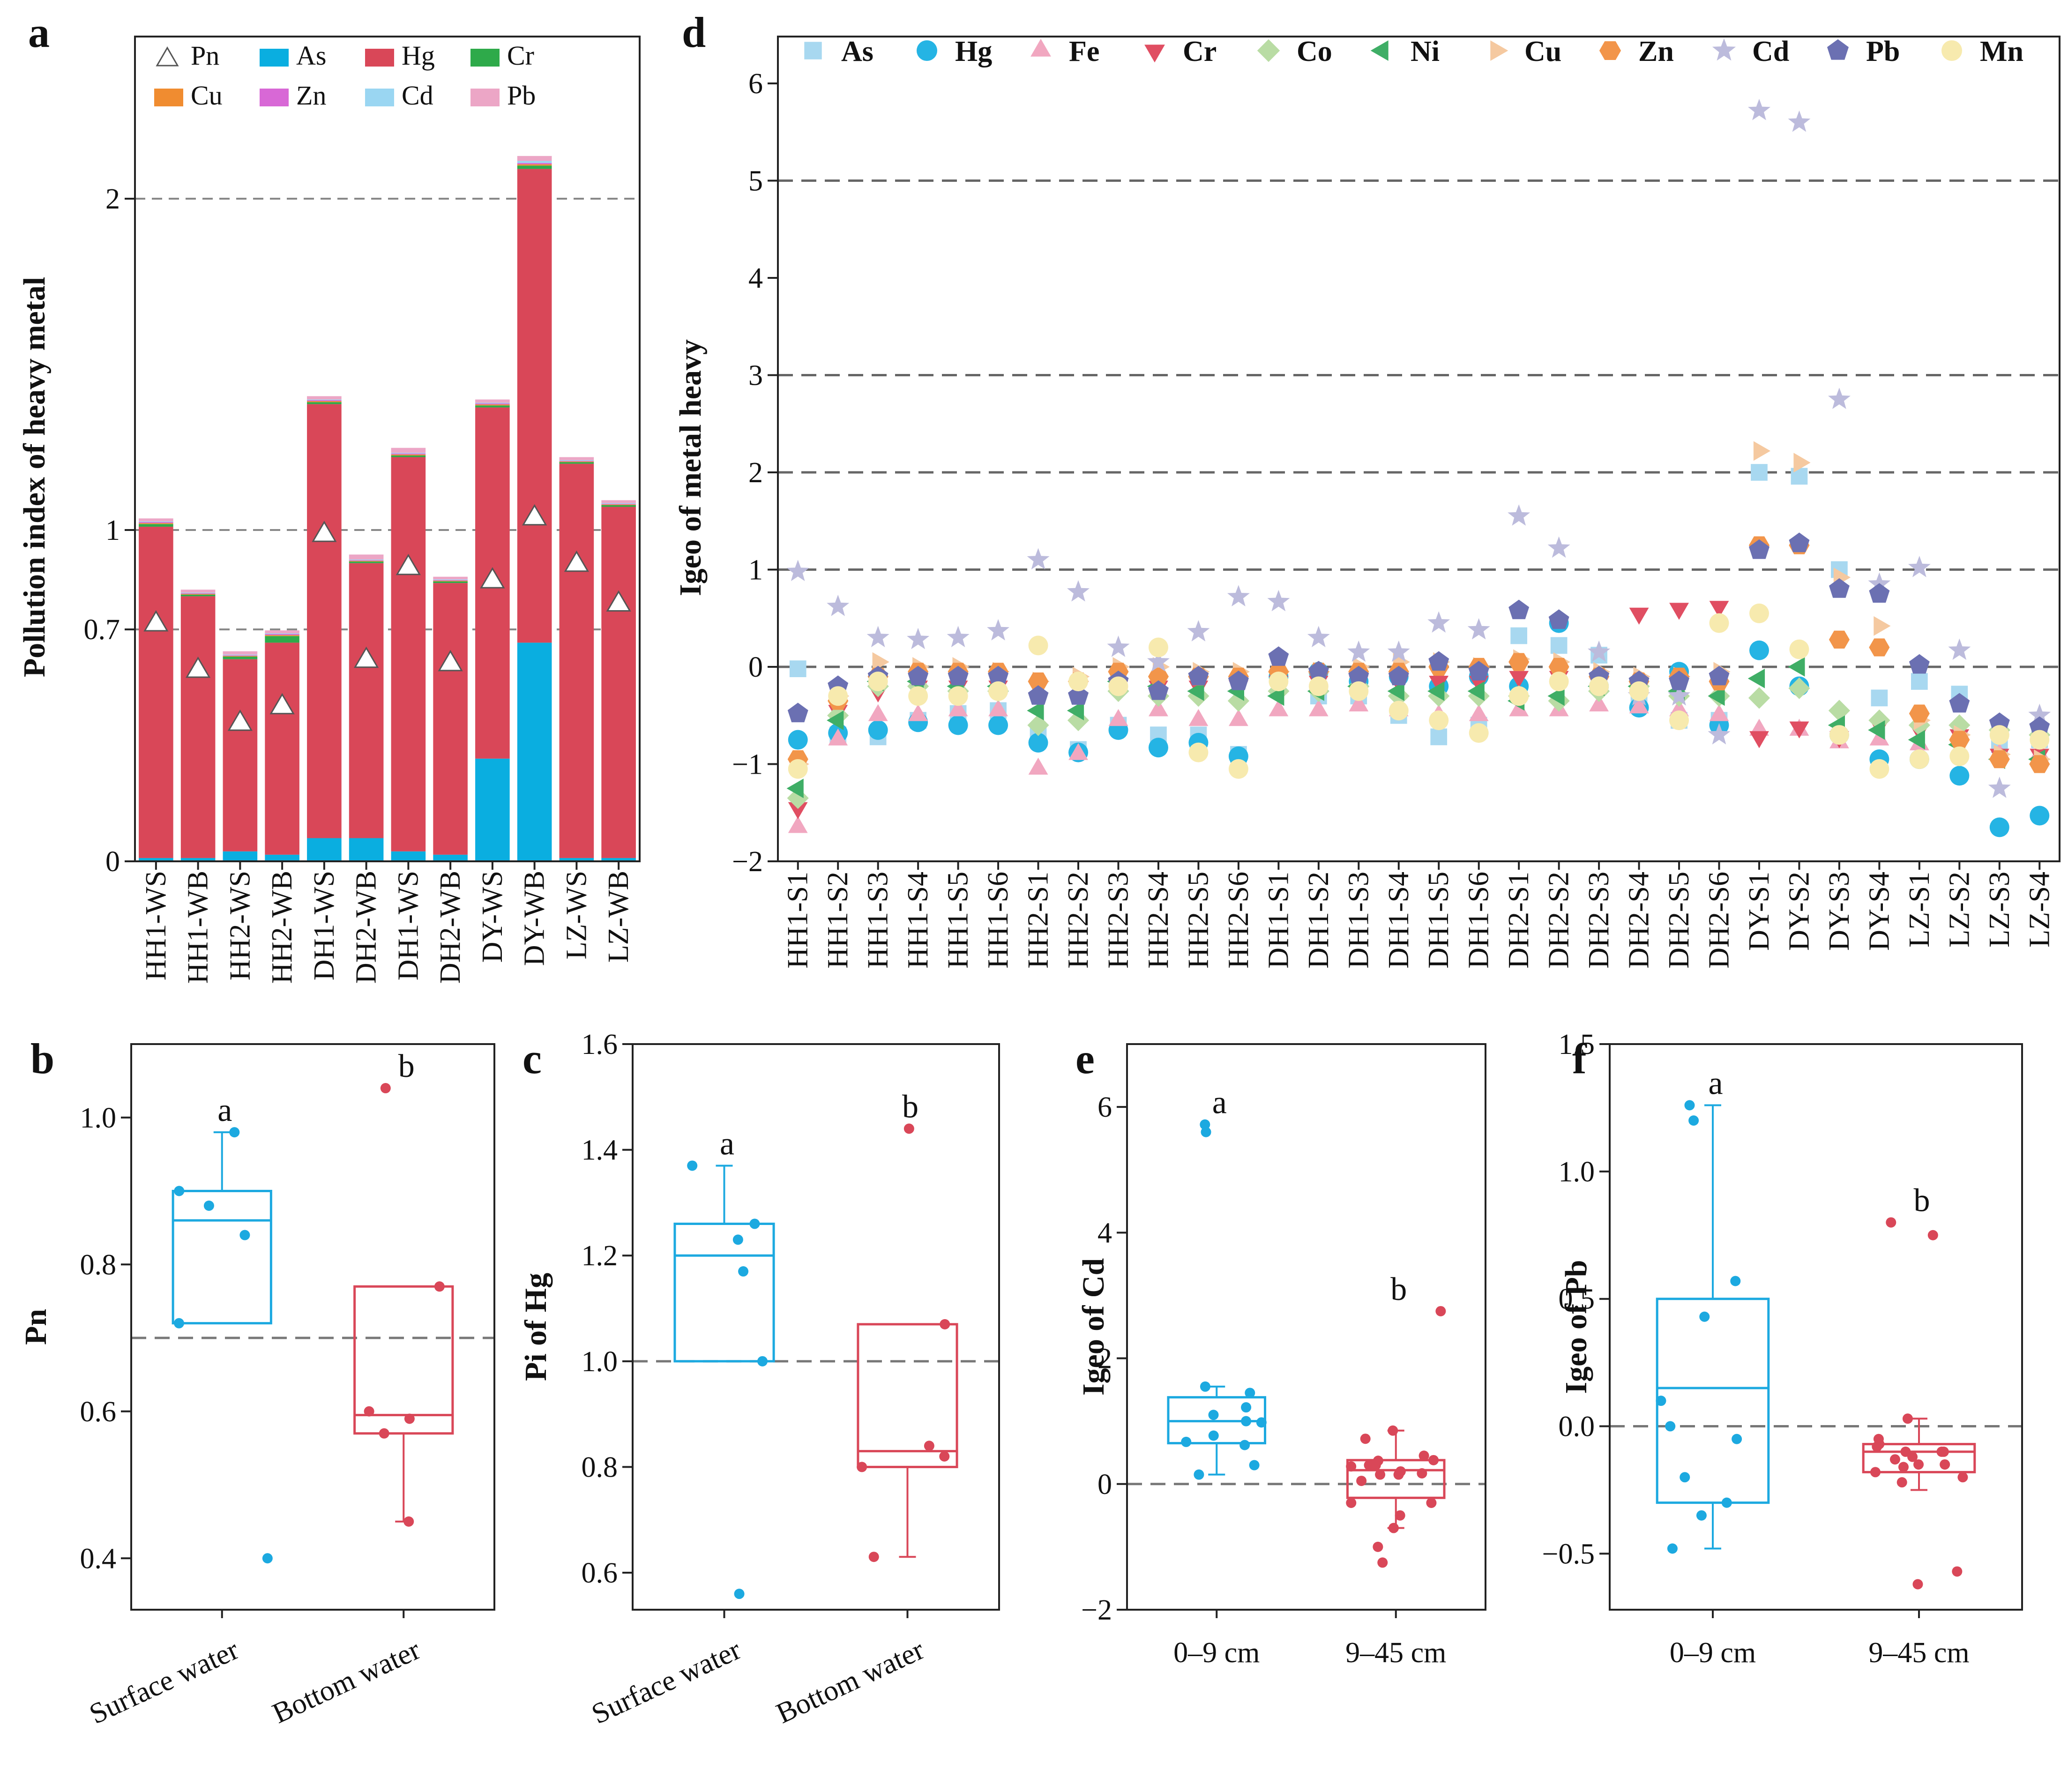  What do you see at coordinates (1918, 1653) in the screenshot?
I see `xtick-label: 9–45 cm` at bounding box center [1918, 1653].